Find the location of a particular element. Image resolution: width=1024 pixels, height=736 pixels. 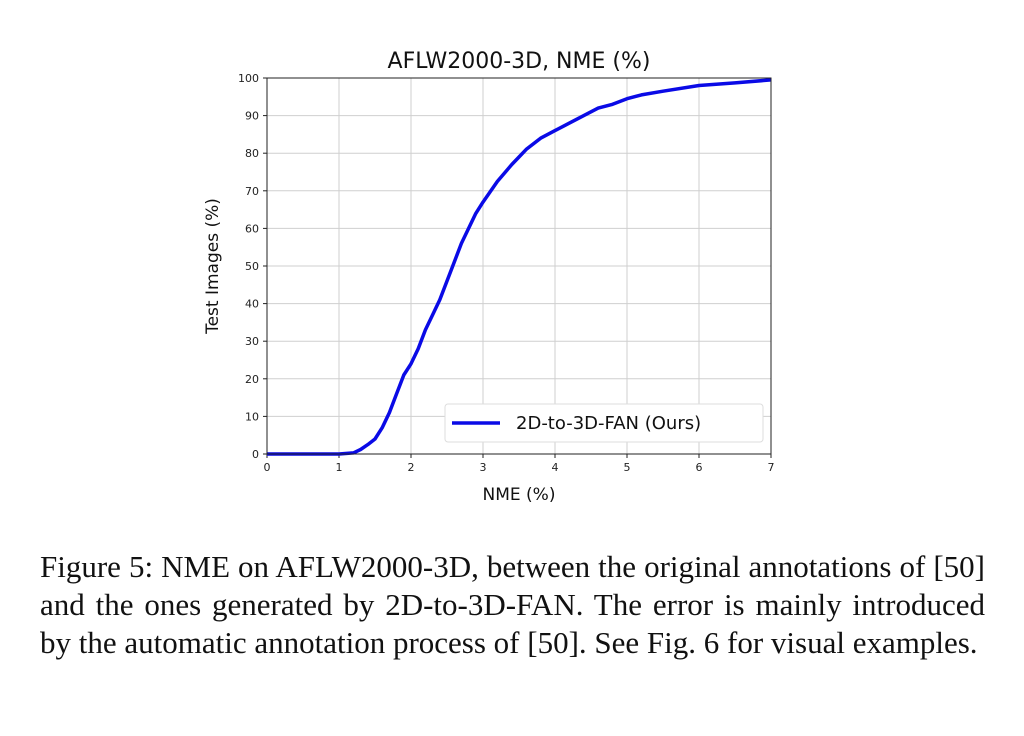

y-tick-label: 50 is located at coordinates (252, 266).